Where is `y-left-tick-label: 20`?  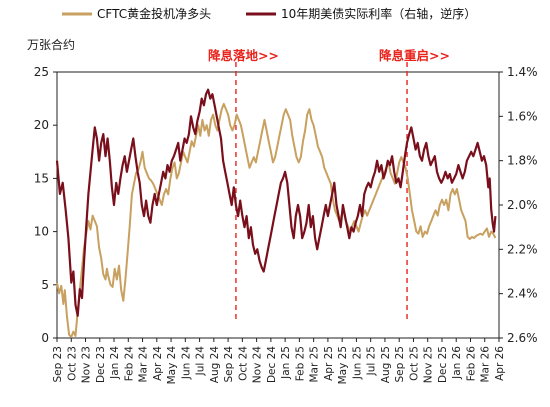 y-left-tick-label: 20 is located at coordinates (41, 125).